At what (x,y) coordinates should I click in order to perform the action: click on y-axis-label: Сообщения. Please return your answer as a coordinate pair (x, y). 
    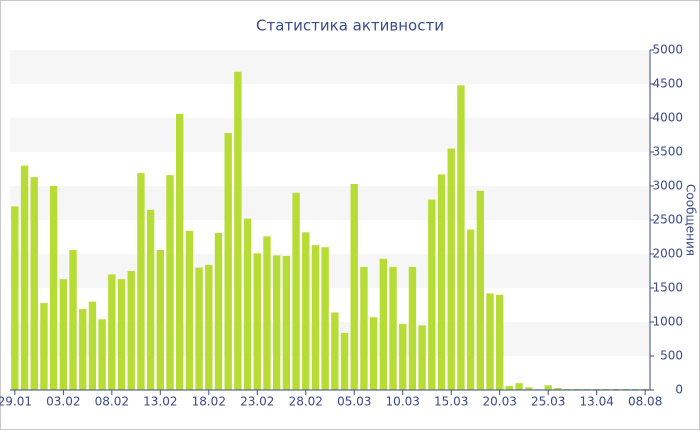
    Looking at the image, I should click on (691, 220).